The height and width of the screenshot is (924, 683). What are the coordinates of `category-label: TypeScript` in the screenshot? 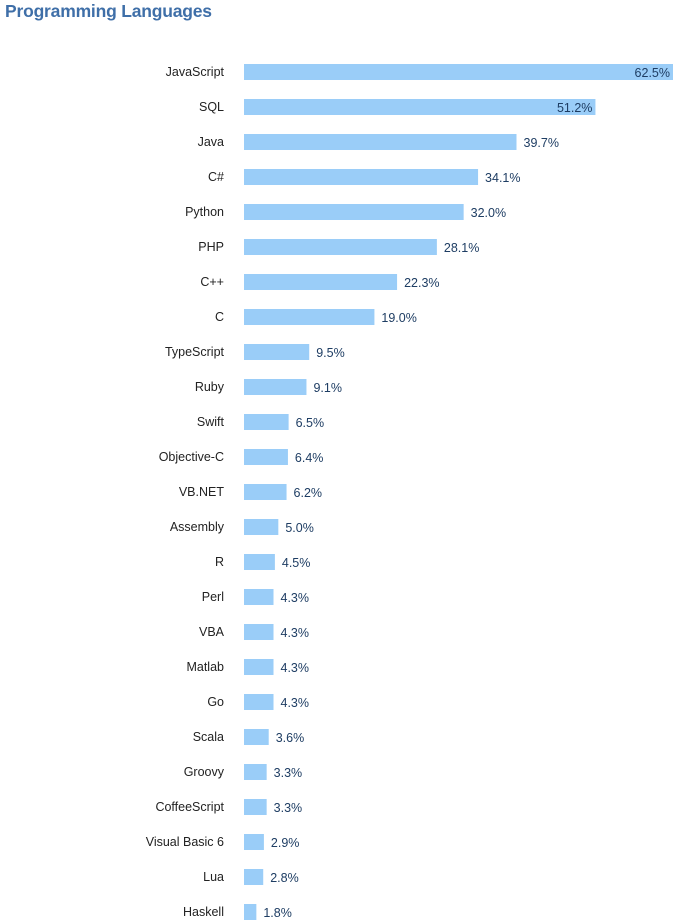 It's located at (195, 352).